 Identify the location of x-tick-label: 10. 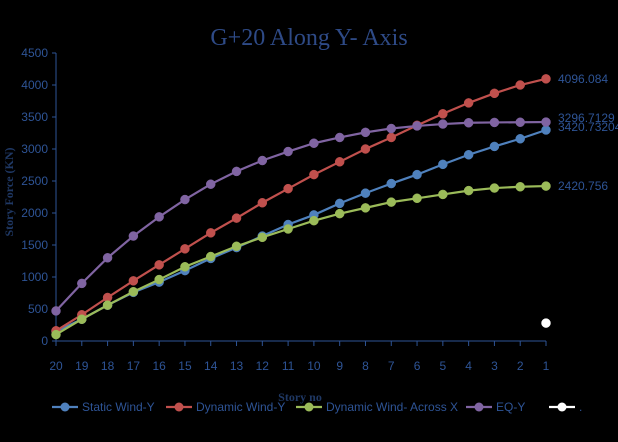
(314, 366).